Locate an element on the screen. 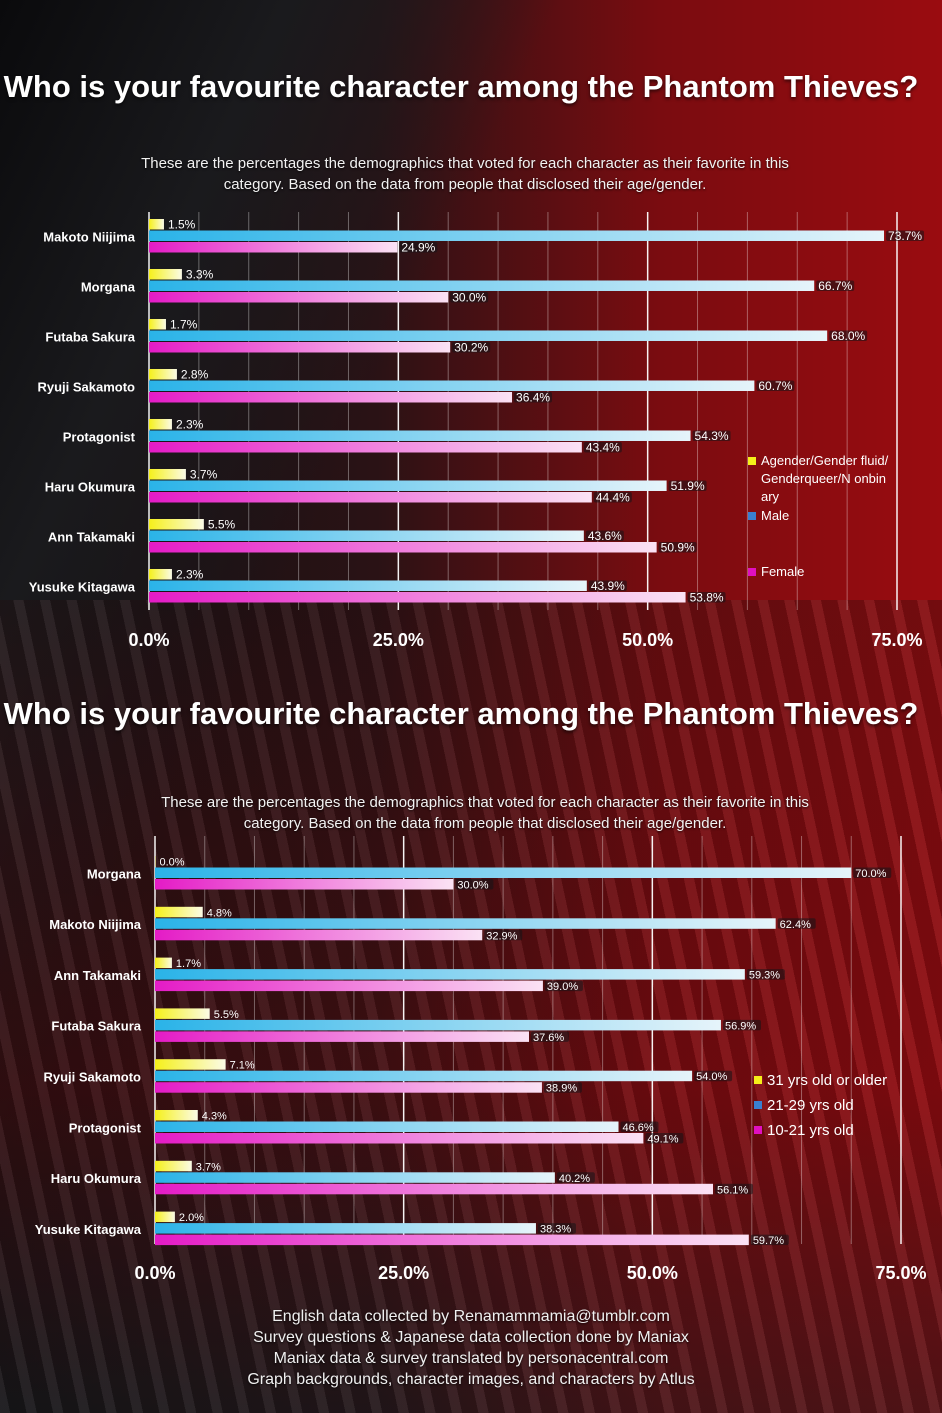 This screenshot has width=942, height=1413. age-data-label: 70.0% is located at coordinates (870, 874).